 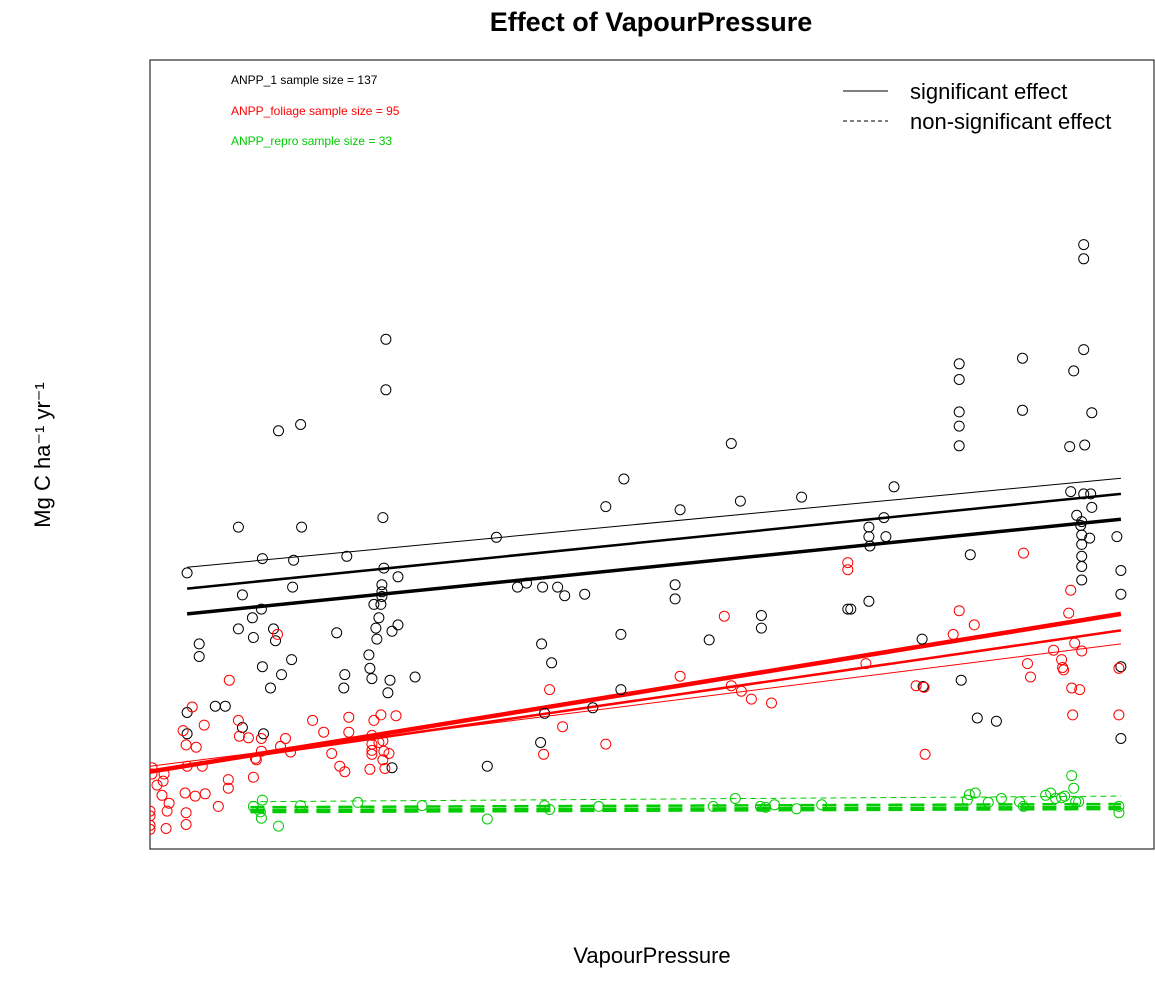 I want to click on chart-title: Effect of VapourPressure, so click(x=651, y=22).